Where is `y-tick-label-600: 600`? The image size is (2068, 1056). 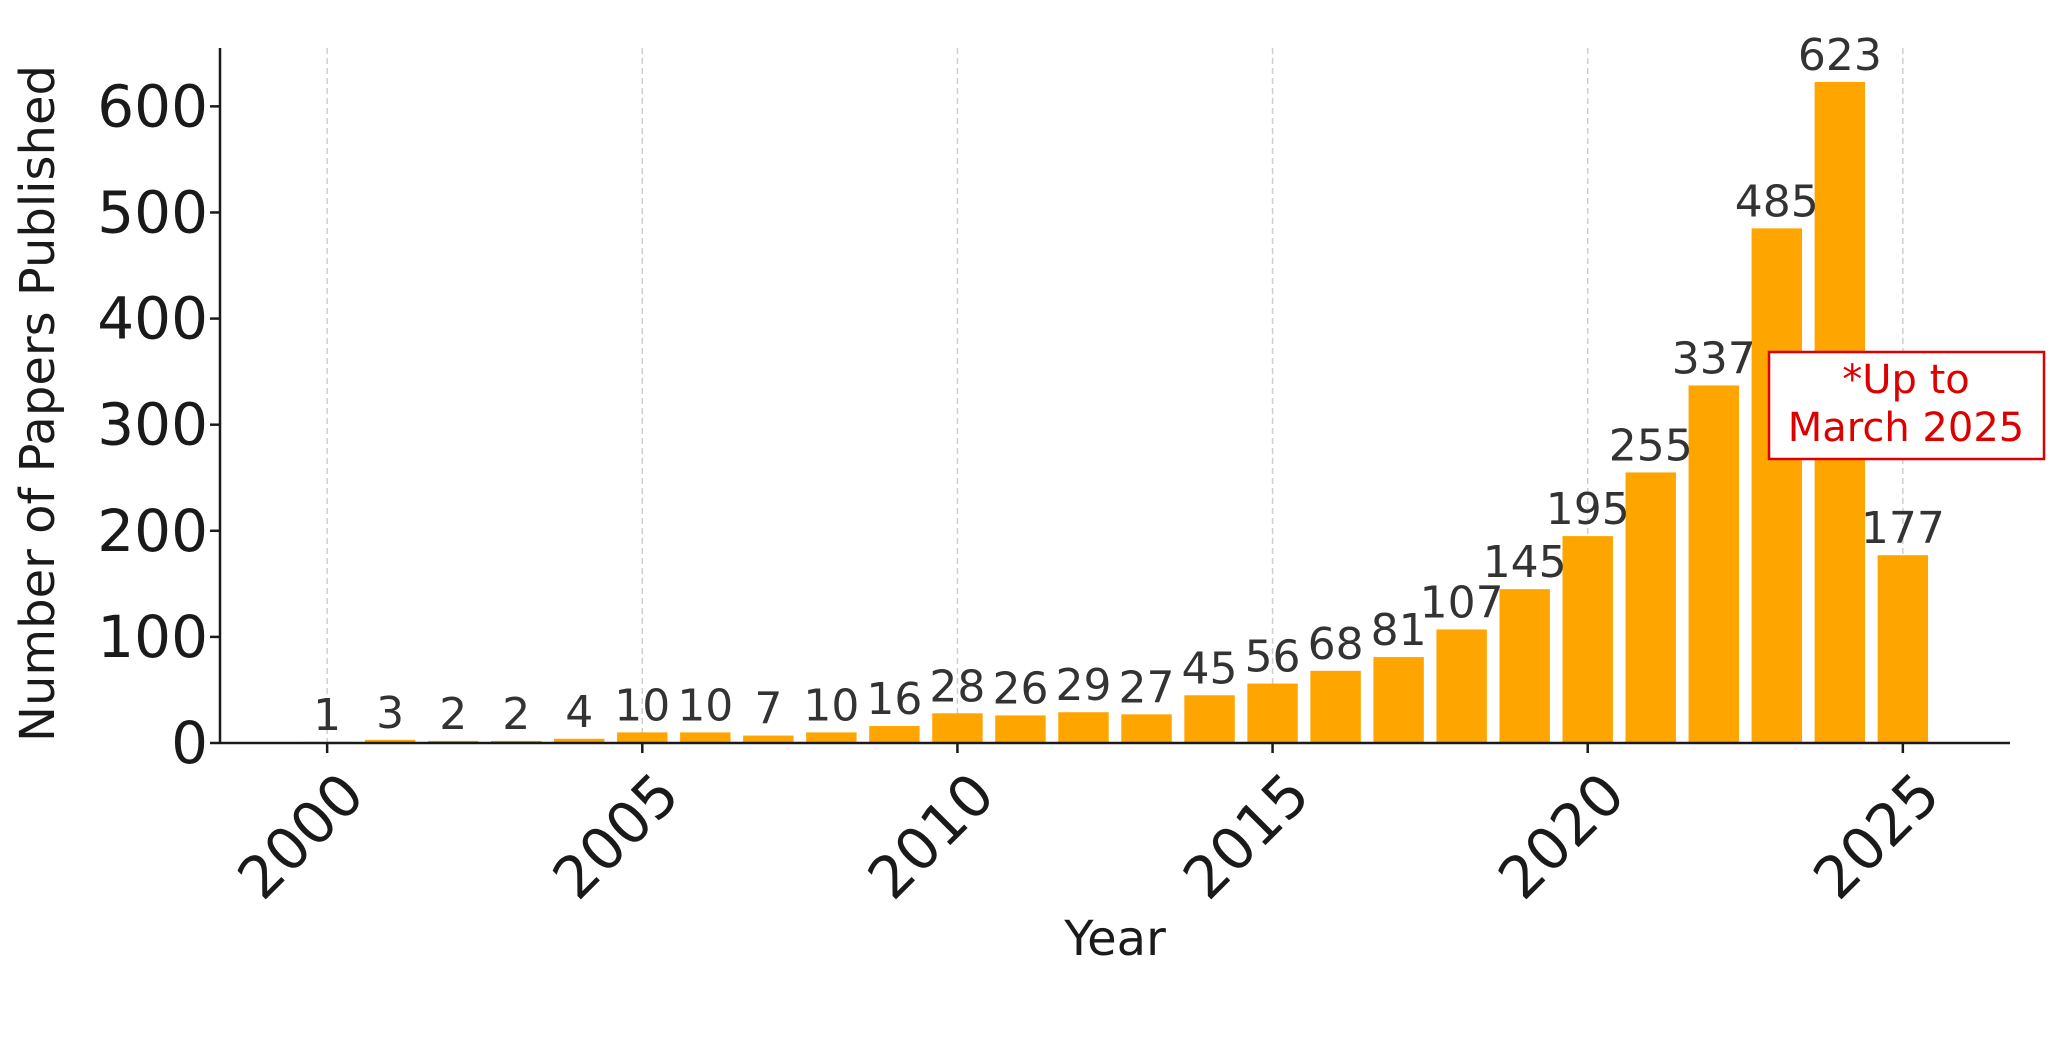 y-tick-label-600: 600 is located at coordinates (152, 106).